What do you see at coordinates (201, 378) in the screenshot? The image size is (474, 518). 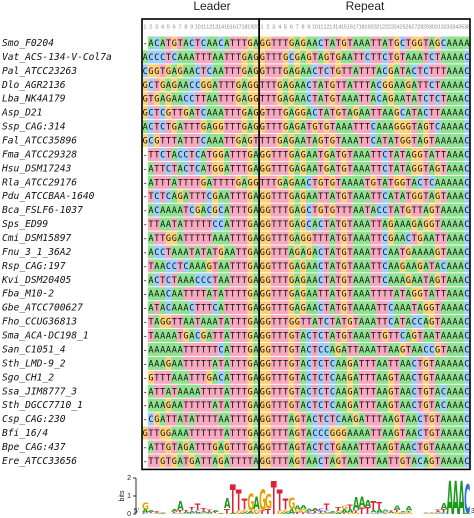 I see `sequence-leader: -GTTTAAATTTGACATTTGA` at bounding box center [201, 378].